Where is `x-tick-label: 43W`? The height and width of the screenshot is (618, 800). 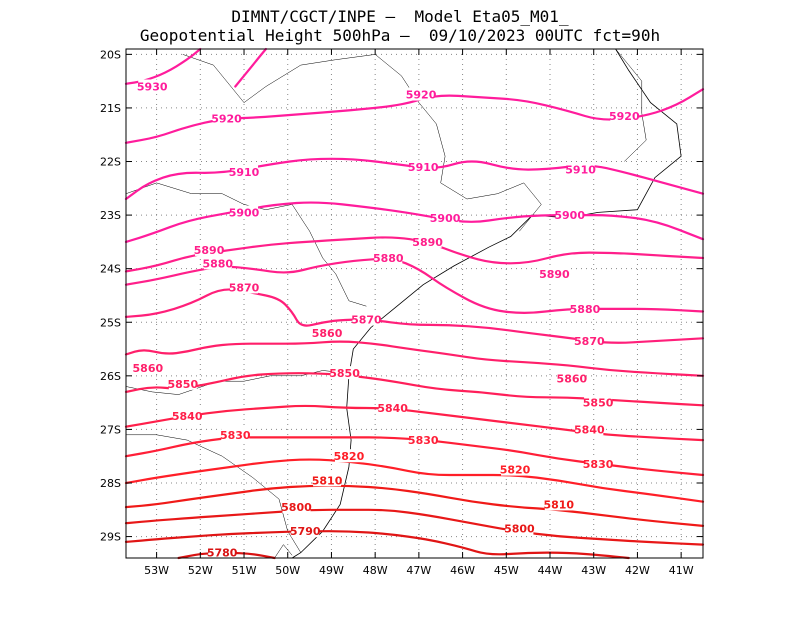 x-tick-label: 43W is located at coordinates (593, 570).